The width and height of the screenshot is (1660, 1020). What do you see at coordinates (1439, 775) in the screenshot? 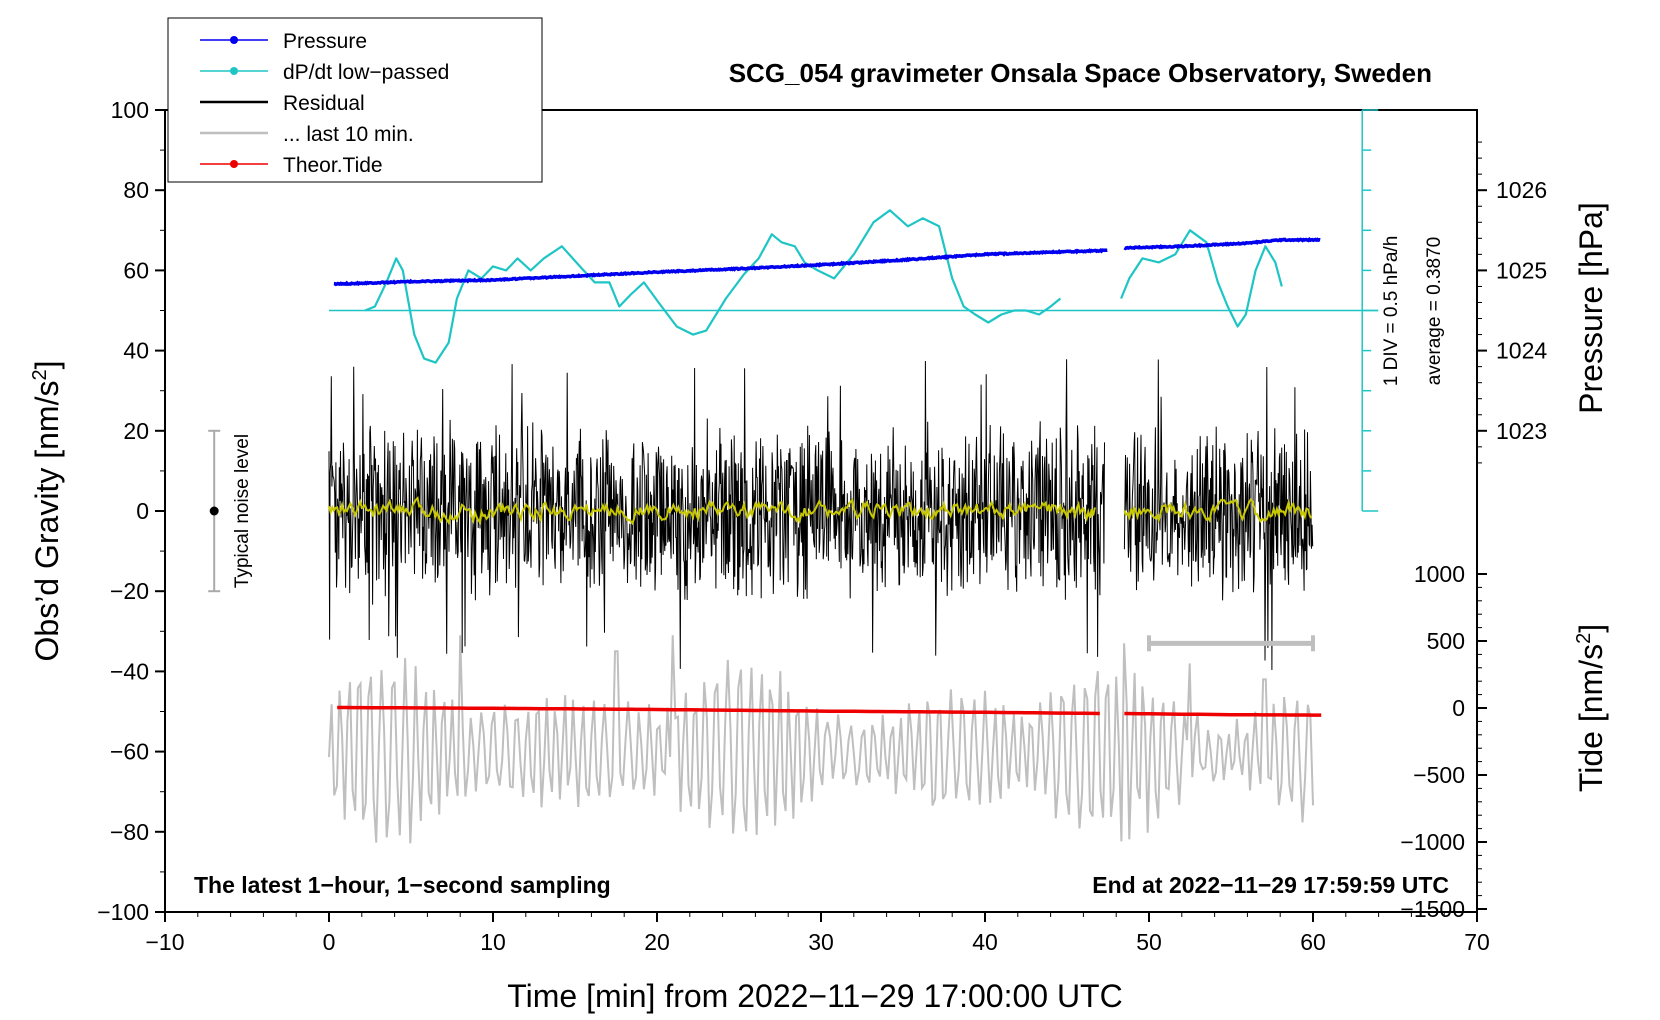
I see `tide-tick-label: −500` at bounding box center [1439, 775].